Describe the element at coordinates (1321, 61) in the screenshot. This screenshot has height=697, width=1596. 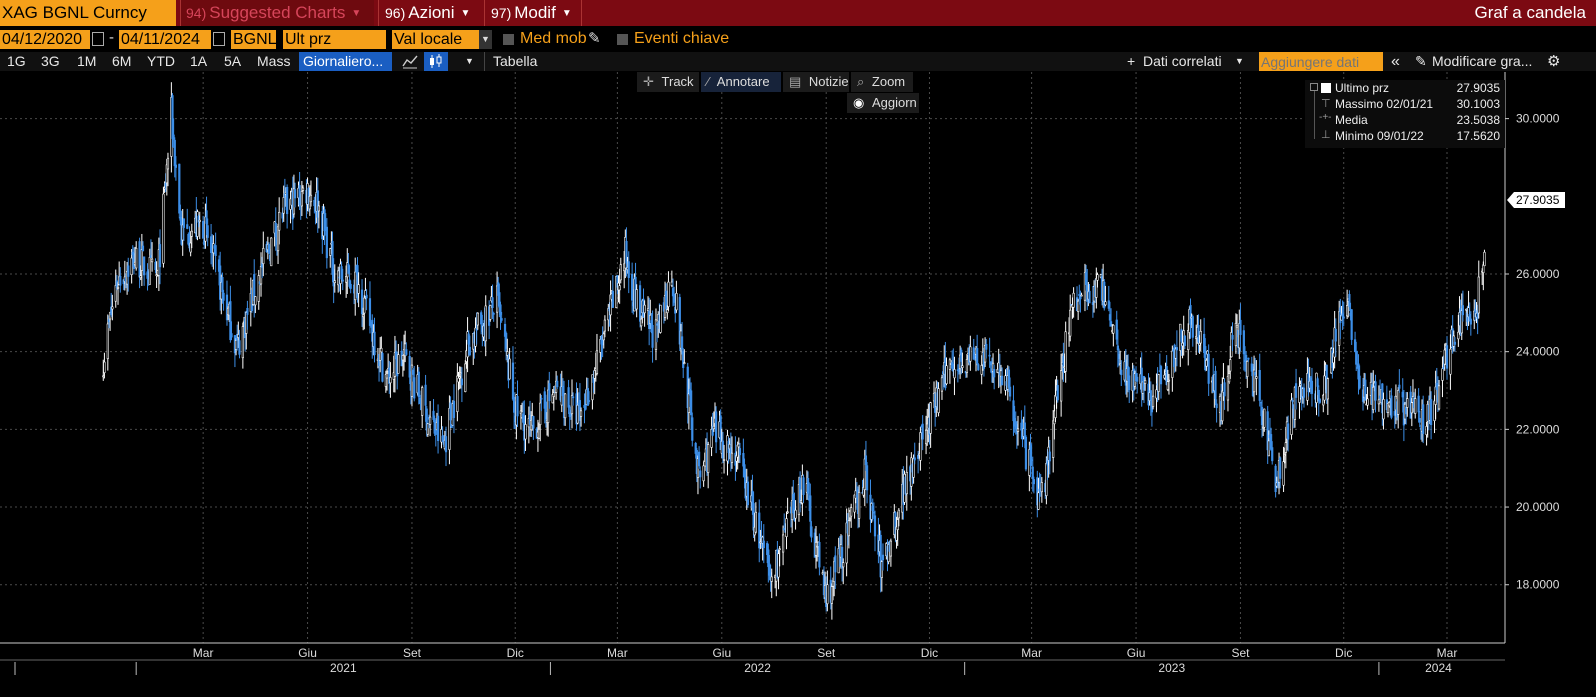
I see `add-data-input` at that location.